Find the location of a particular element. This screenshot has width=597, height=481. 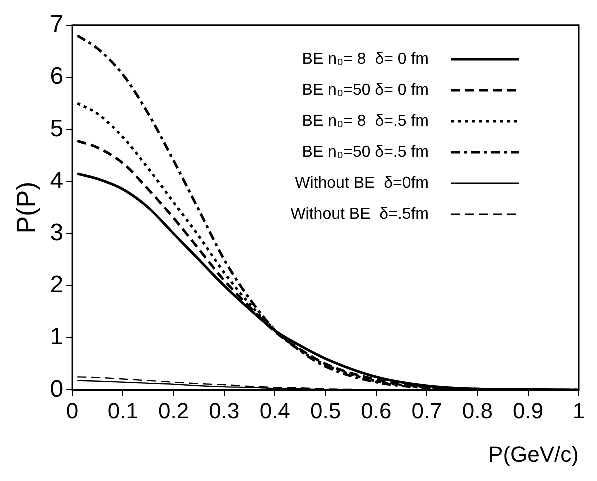

legend-label: Without BE δ=0fm is located at coordinates (362, 183).